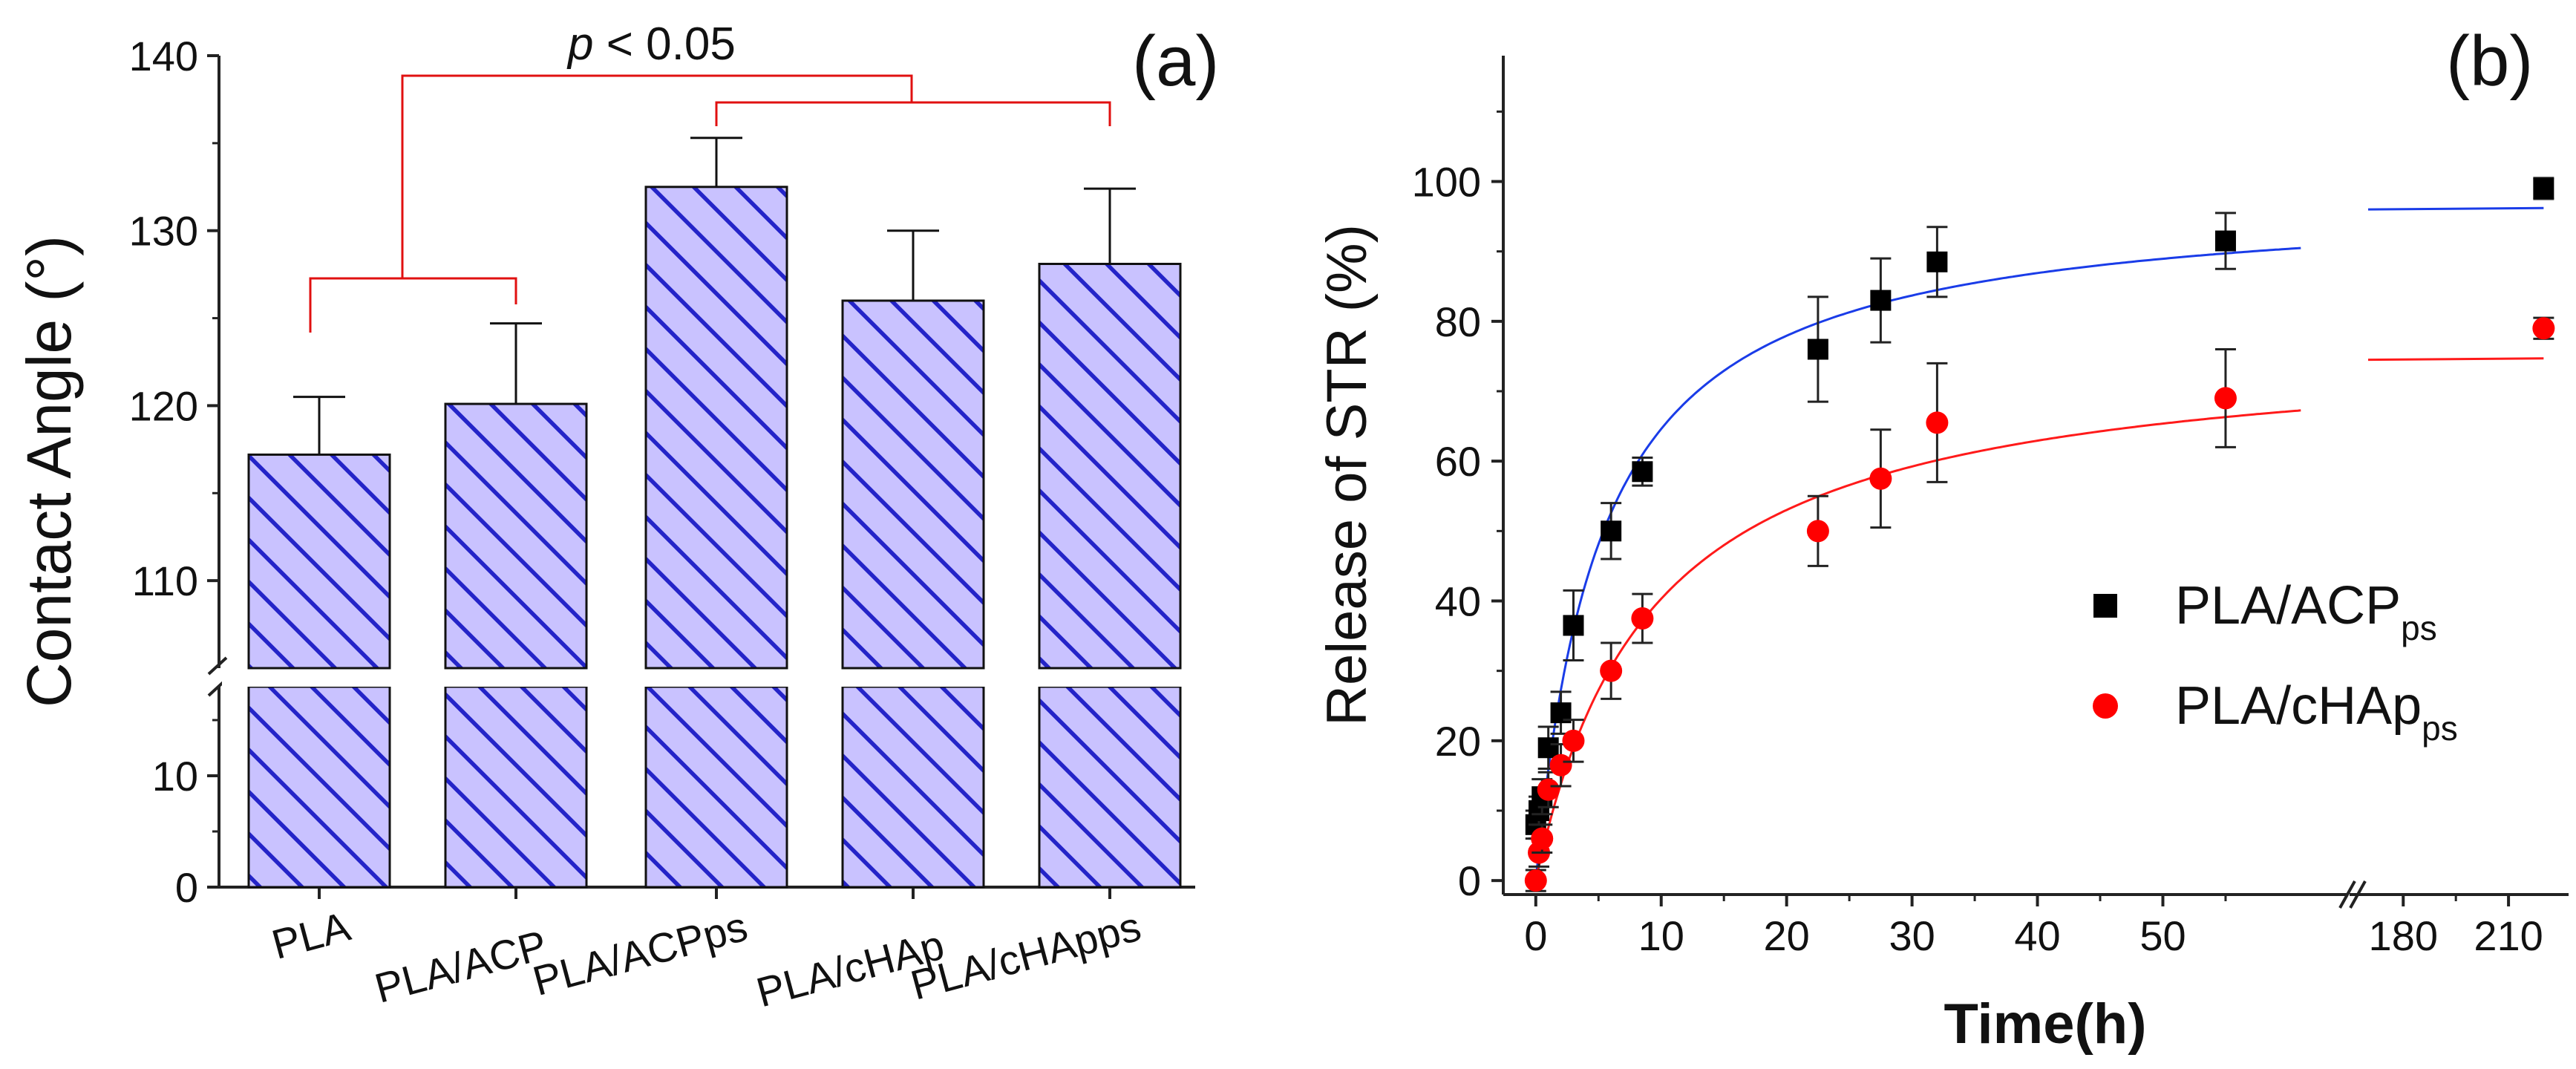  I want to click on x-tick-label: 40, so click(2037, 936).